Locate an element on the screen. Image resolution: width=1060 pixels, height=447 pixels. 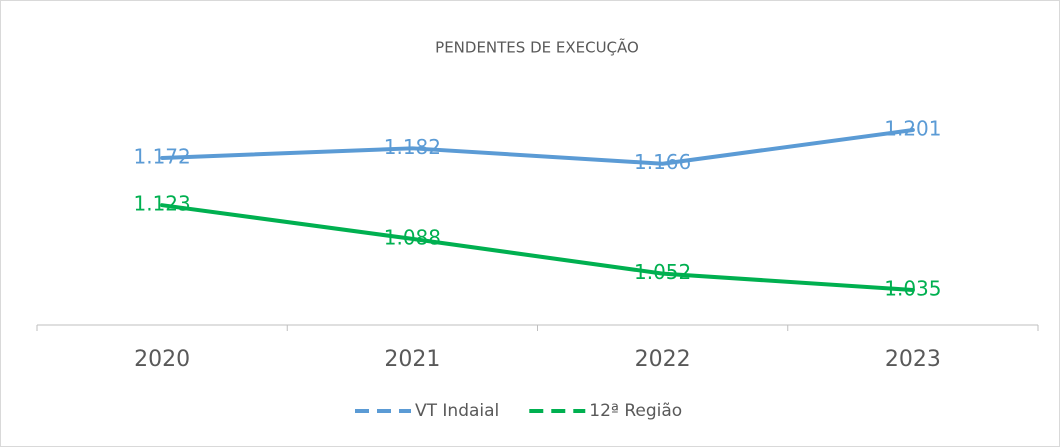
x-tick-label: 2021 is located at coordinates (412, 359).